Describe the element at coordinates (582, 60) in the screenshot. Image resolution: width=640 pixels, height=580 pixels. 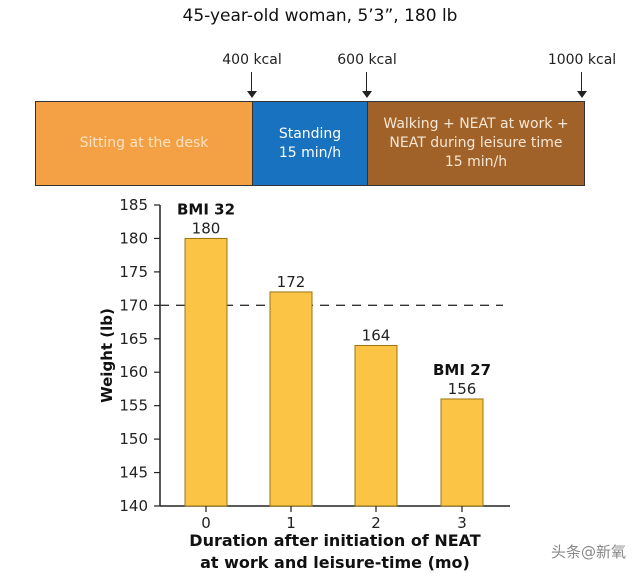
I see `kcal-marker-1000: 1000 kcal` at that location.